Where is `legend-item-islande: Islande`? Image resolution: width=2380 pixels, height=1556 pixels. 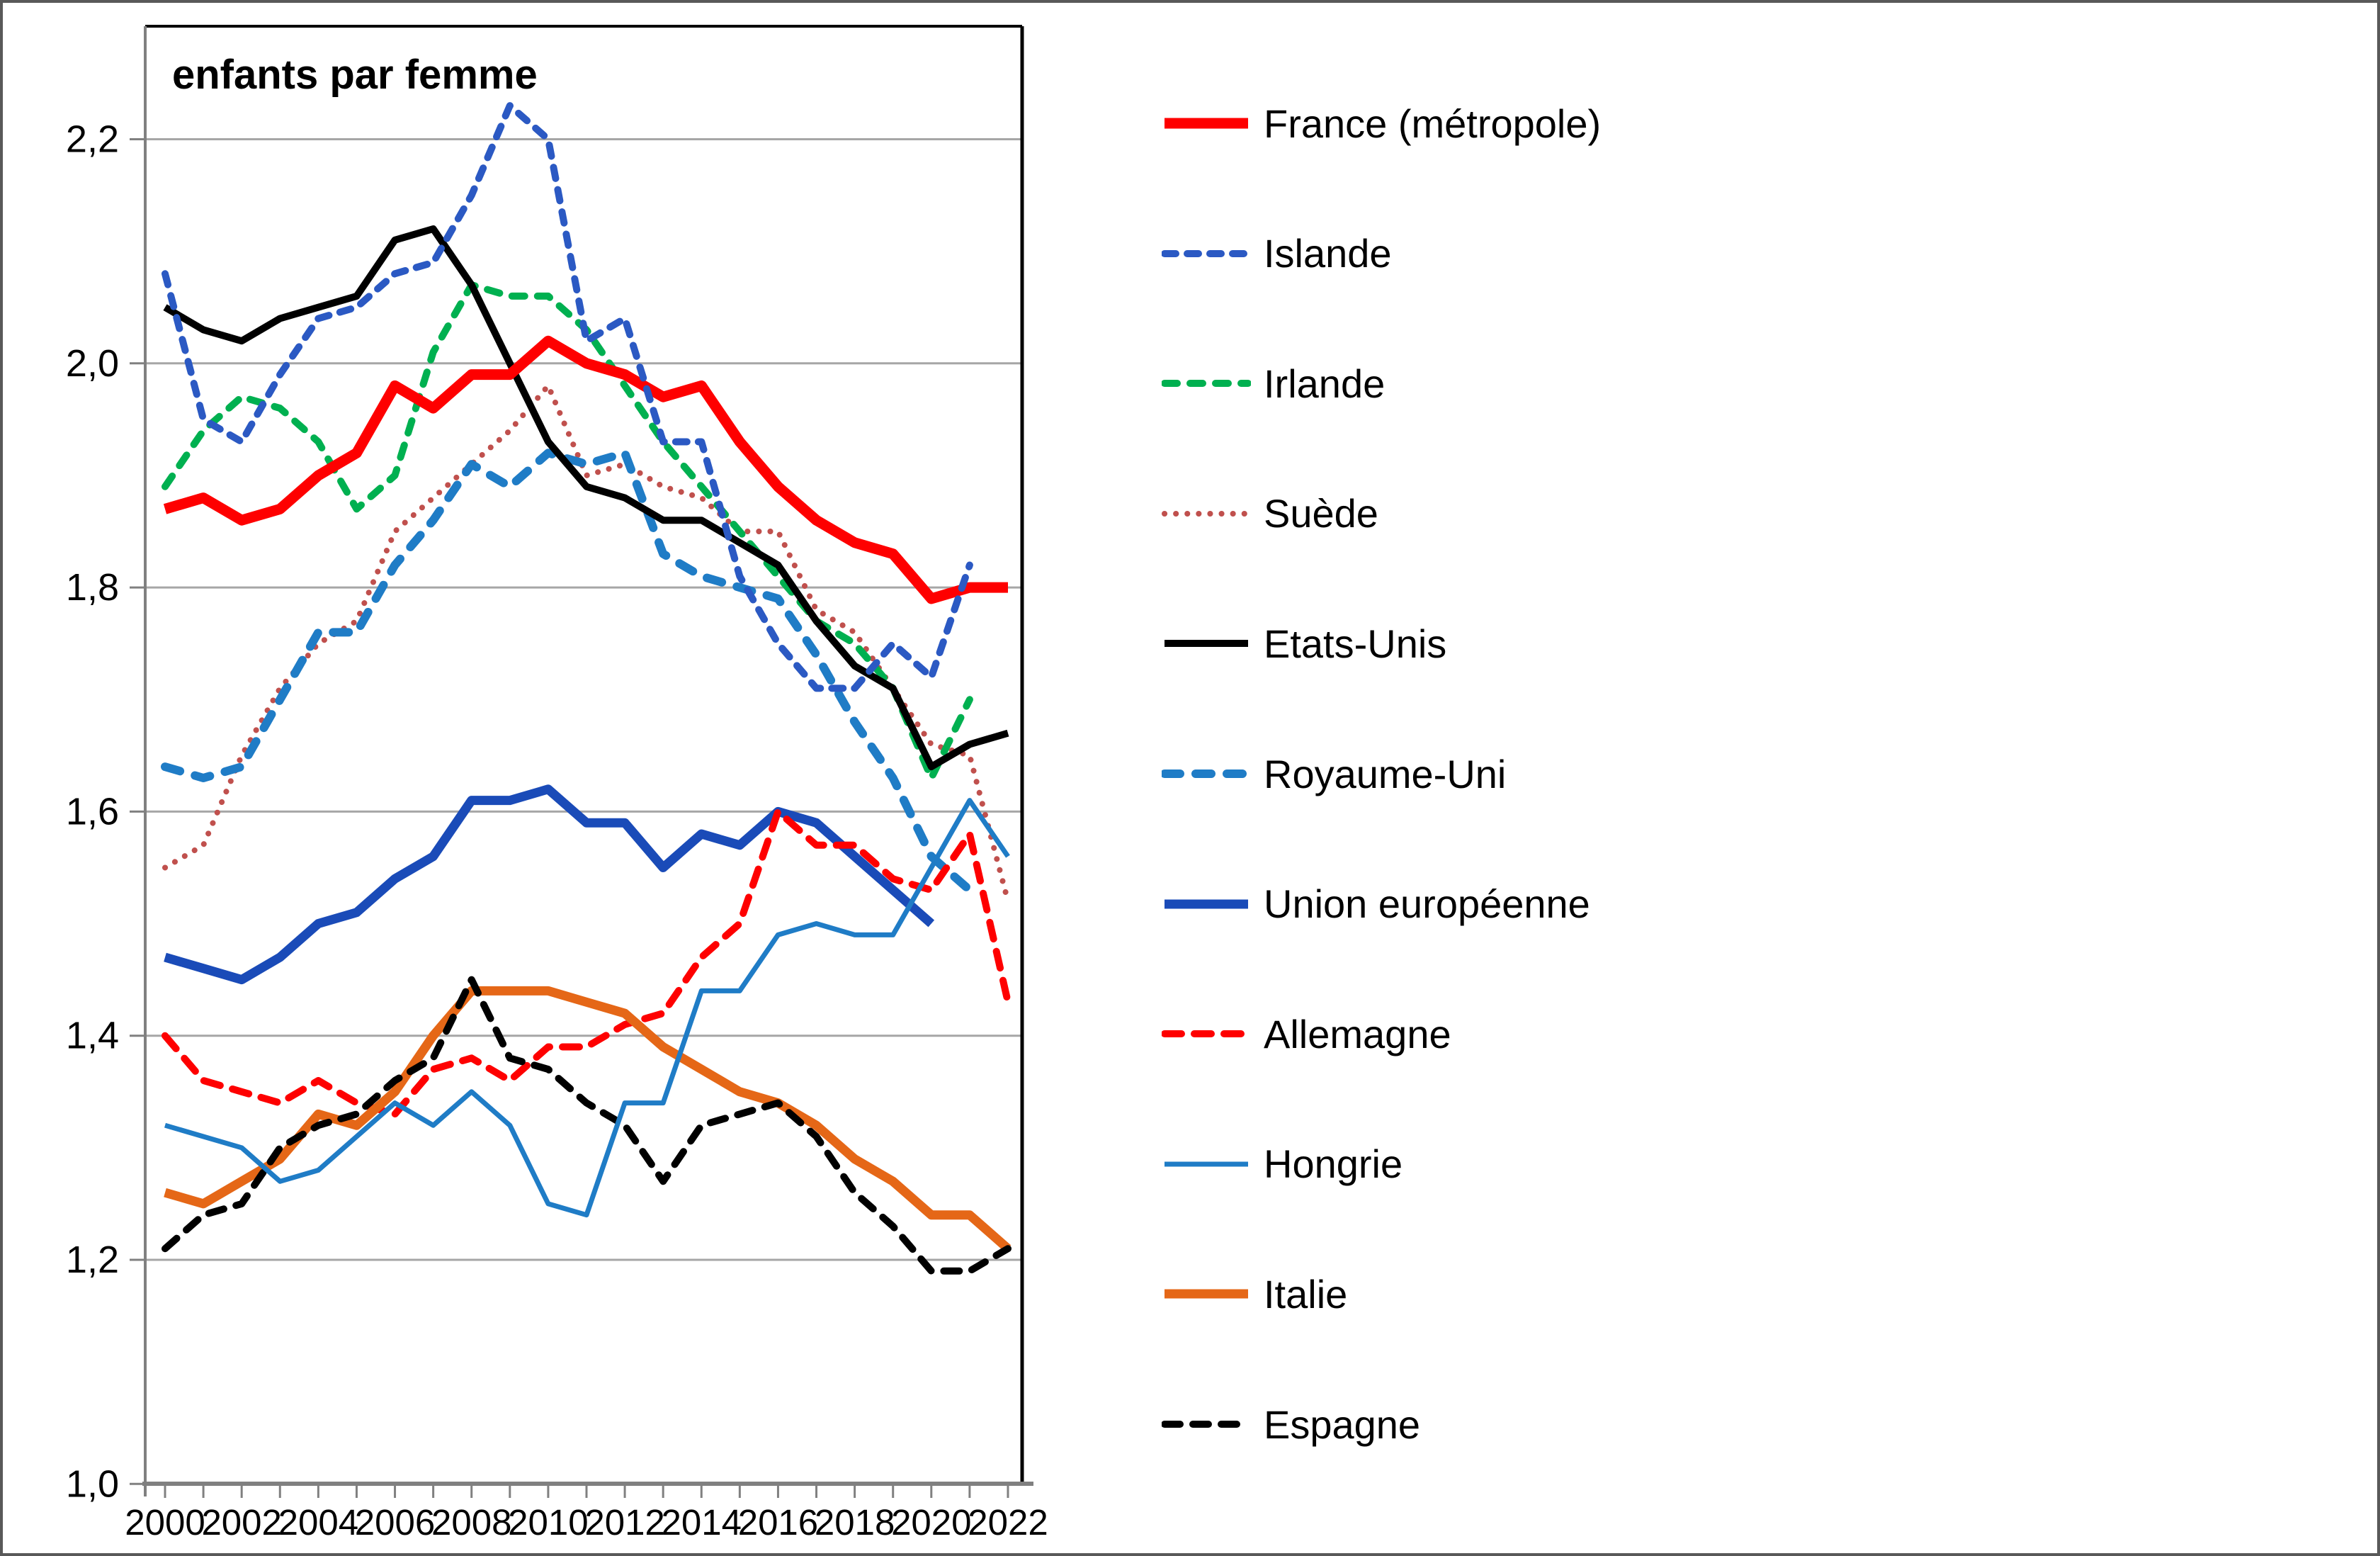
legend-item-islande: Islande is located at coordinates (1277, 253).